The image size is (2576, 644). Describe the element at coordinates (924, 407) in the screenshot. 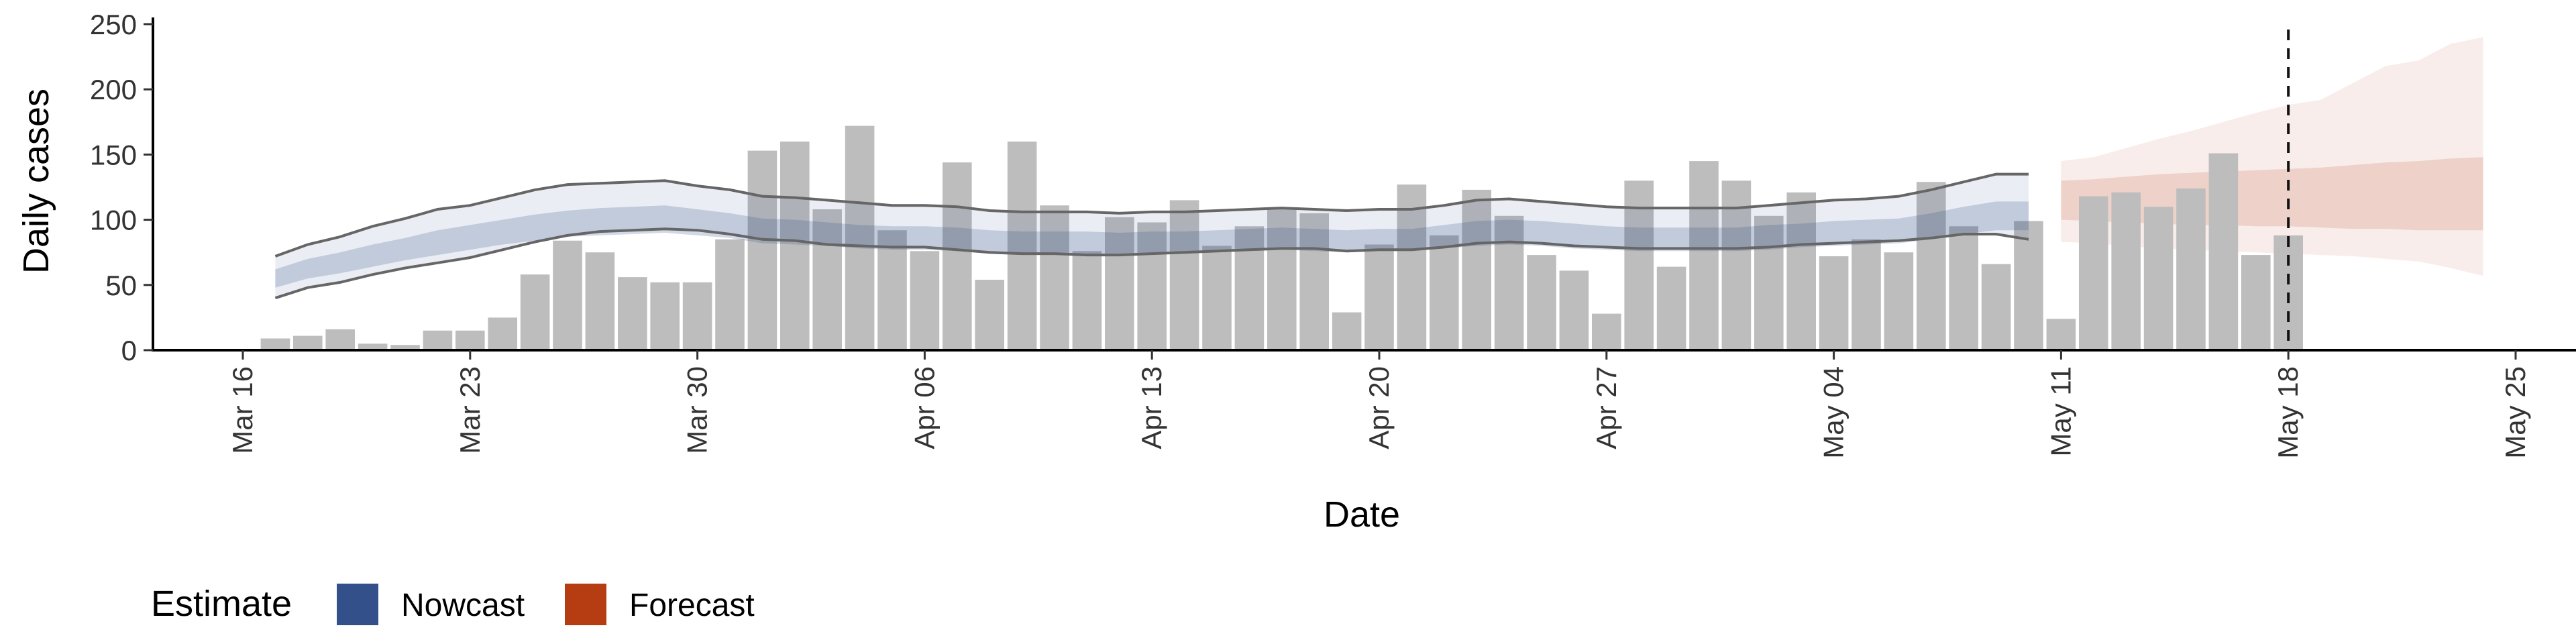

I see `x-tick-label: Apr 06` at that location.